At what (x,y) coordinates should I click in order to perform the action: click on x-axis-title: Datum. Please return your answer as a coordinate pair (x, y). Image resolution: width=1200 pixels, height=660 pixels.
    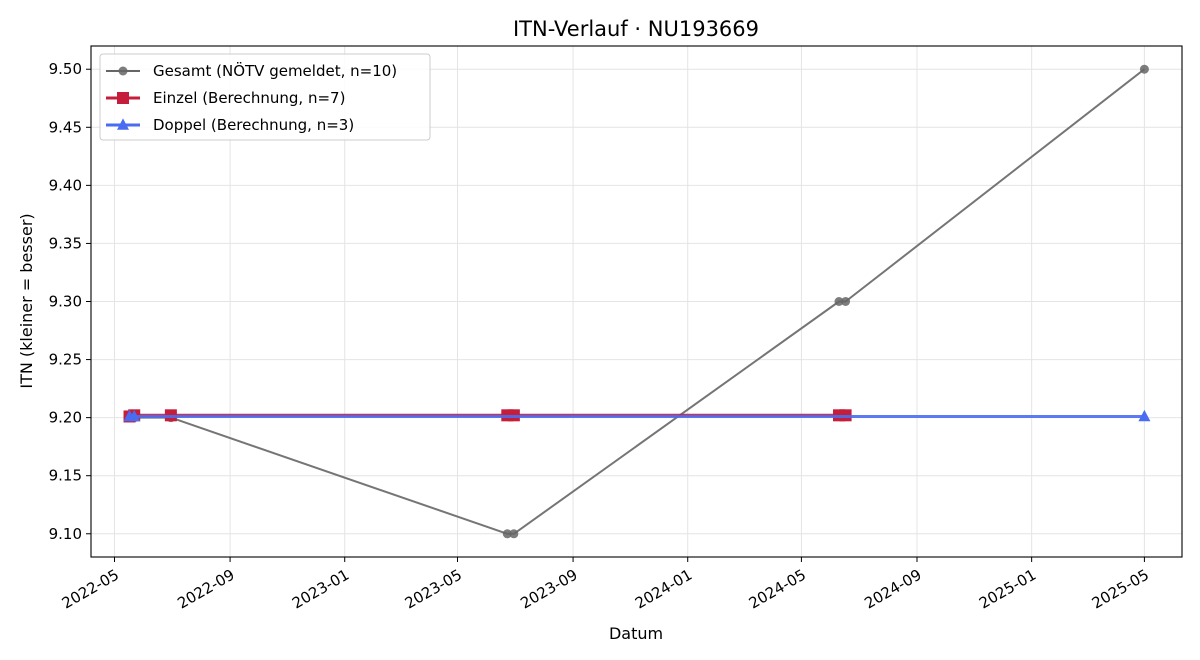
    Looking at the image, I should click on (636, 633).